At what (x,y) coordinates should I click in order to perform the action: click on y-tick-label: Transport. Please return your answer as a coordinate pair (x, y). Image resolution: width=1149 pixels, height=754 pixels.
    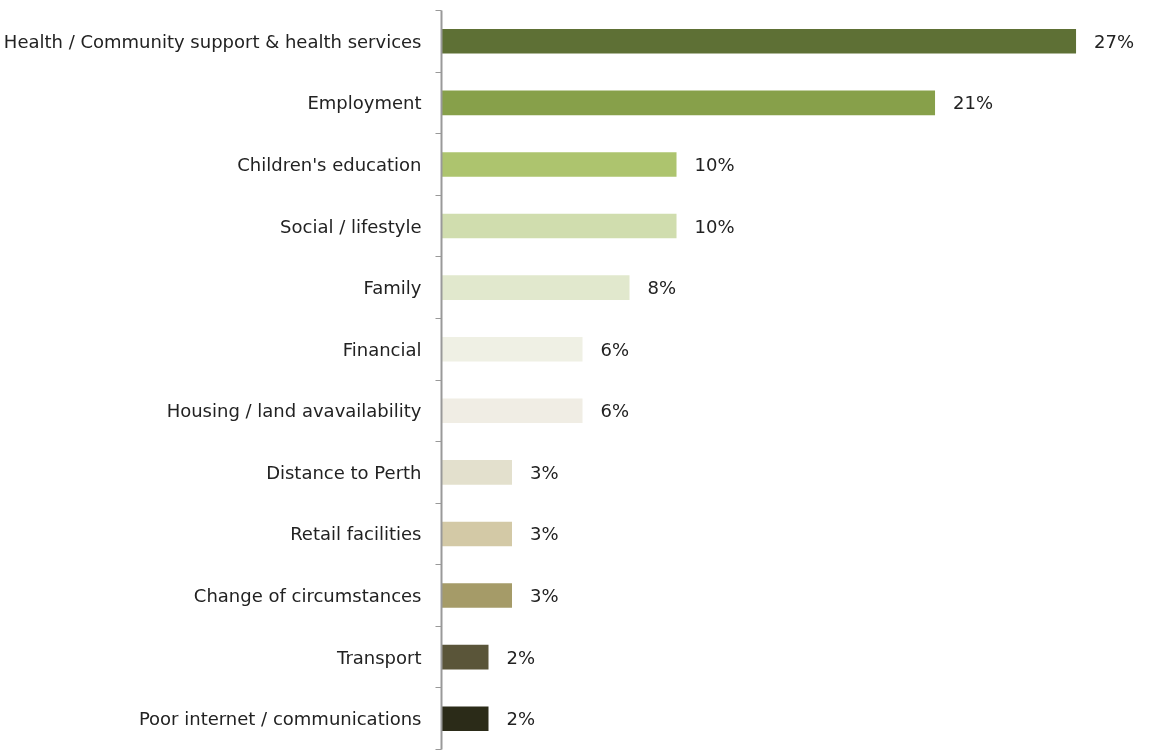
    Looking at the image, I should click on (379, 657).